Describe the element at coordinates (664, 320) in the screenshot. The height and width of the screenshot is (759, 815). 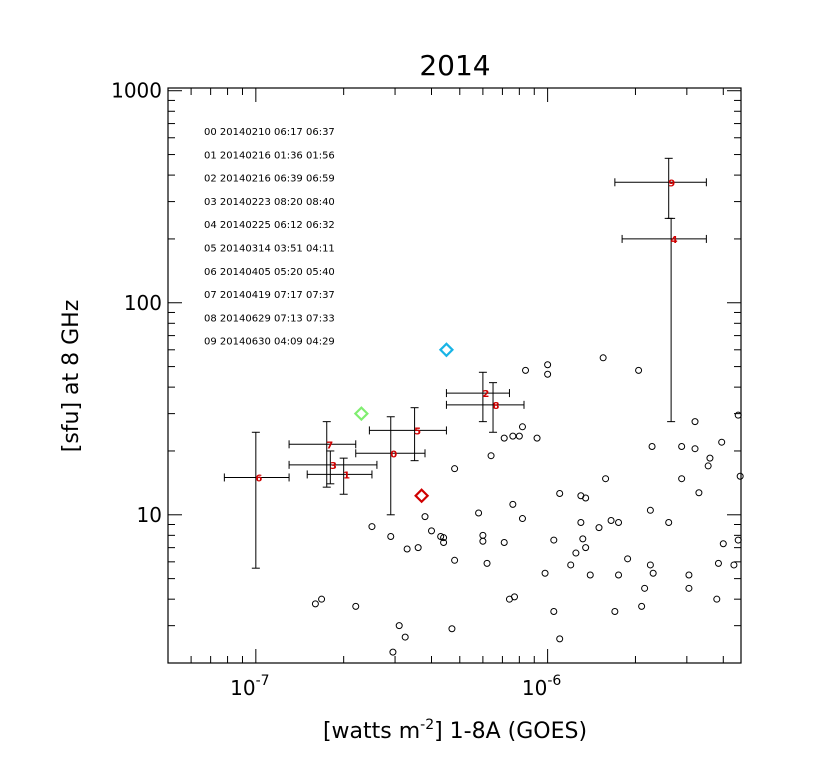
I see `event-4: 4` at that location.